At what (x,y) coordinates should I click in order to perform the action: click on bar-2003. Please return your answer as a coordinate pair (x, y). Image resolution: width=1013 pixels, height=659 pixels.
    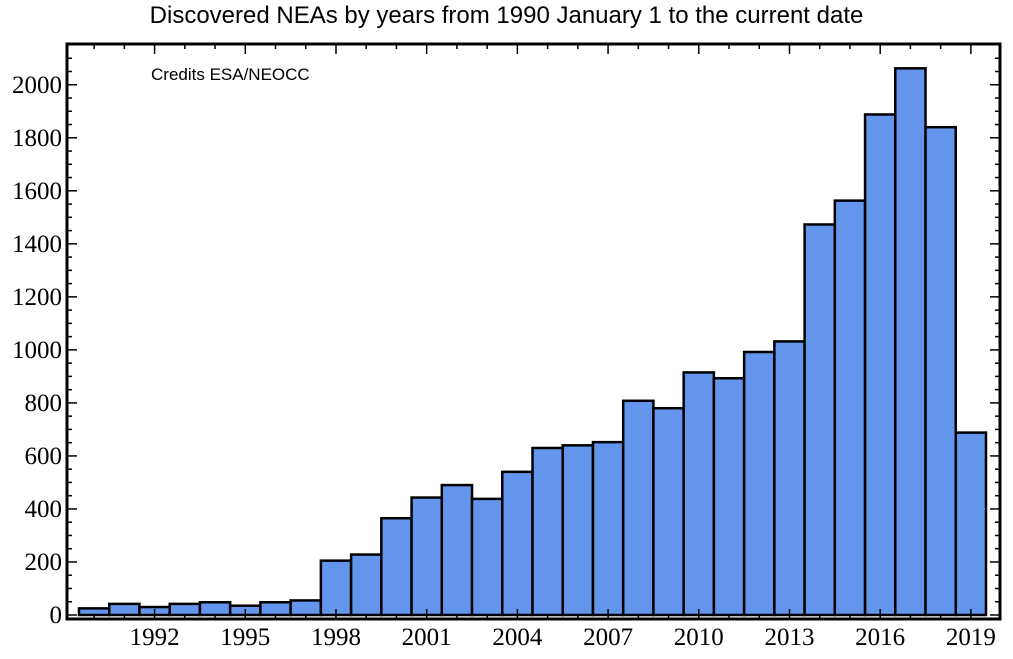
    Looking at the image, I should click on (487, 557).